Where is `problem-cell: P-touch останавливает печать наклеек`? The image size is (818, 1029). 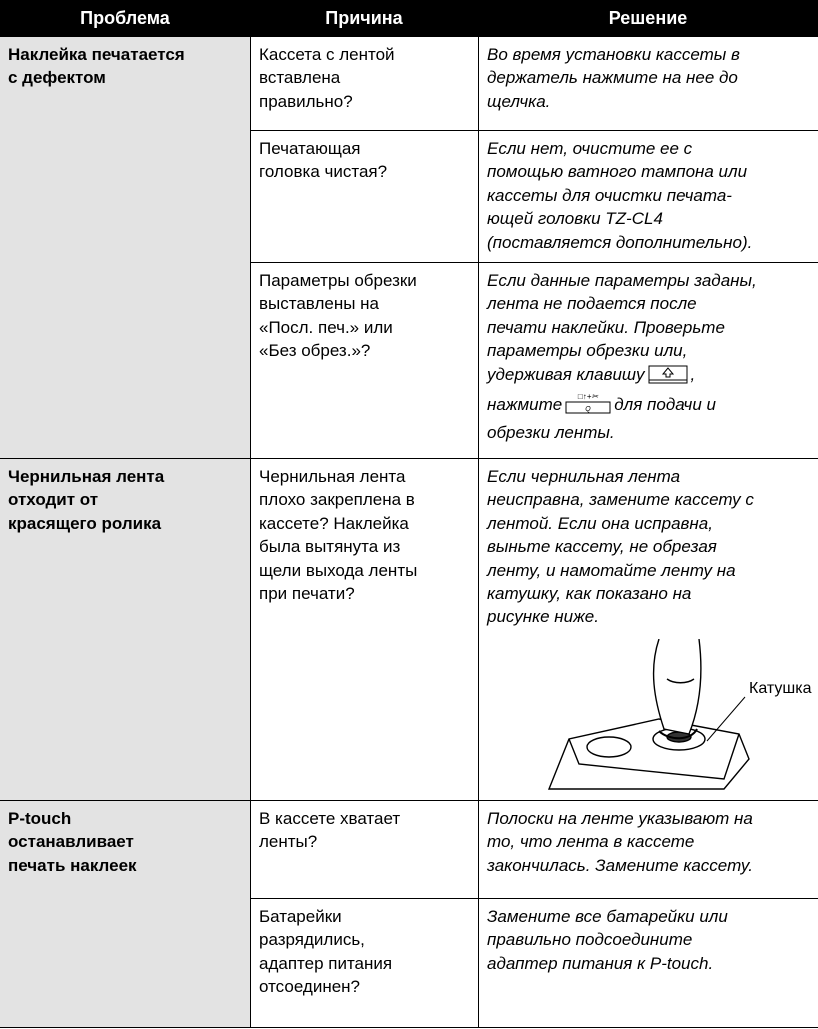 problem-cell: P-touch останавливает печать наклеек is located at coordinates (125, 913).